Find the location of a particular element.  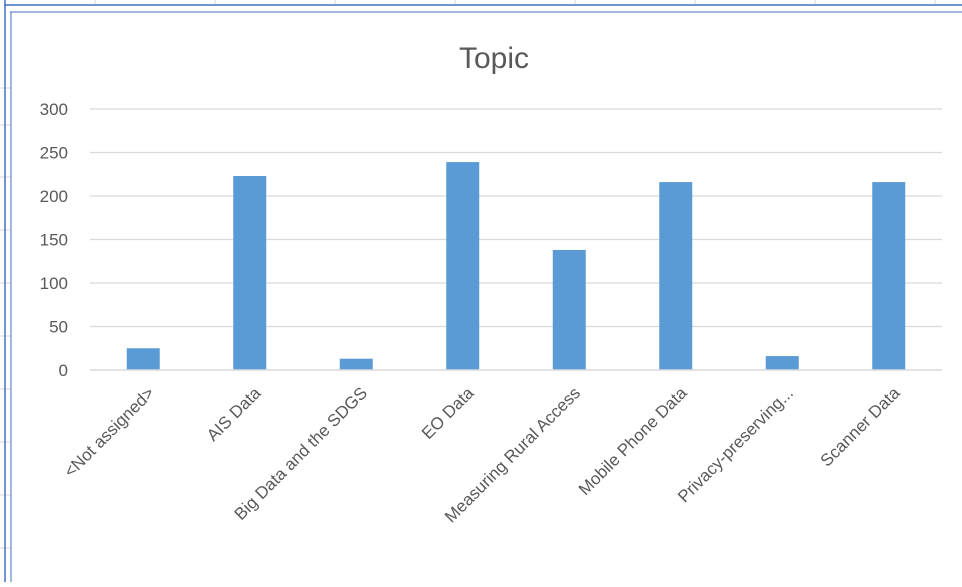

x-tick-label: Mobile Phone Data is located at coordinates (633, 441).